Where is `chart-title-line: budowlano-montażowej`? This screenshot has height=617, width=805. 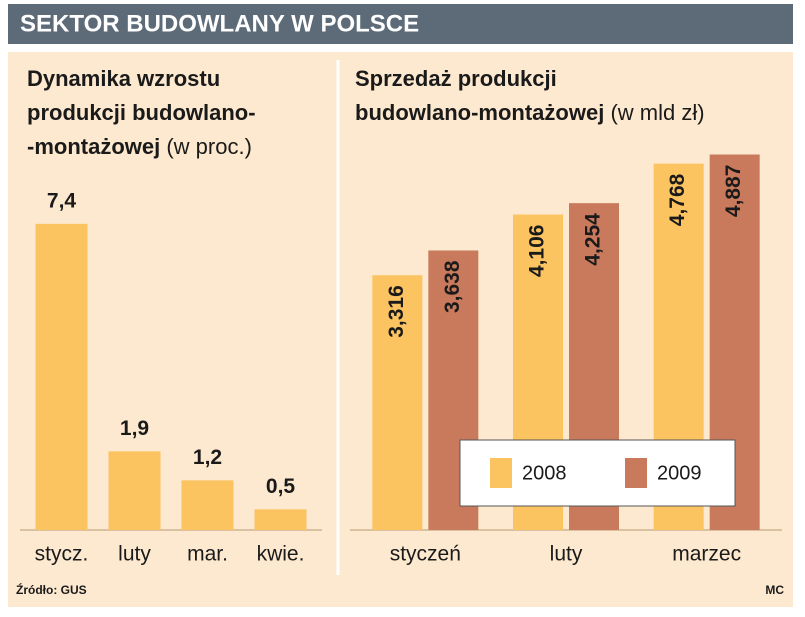
chart-title-line: budowlano-montażowej is located at coordinates (479, 112).